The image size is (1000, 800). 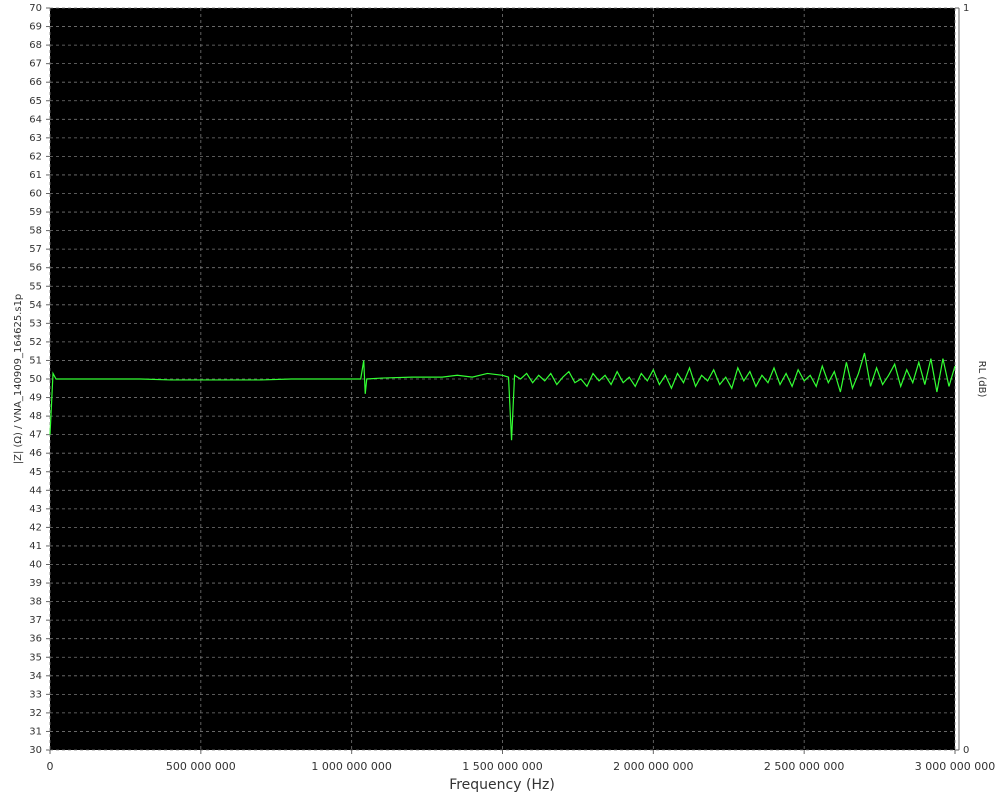 I want to click on y2-tick-label: 0, so click(x=966, y=750).